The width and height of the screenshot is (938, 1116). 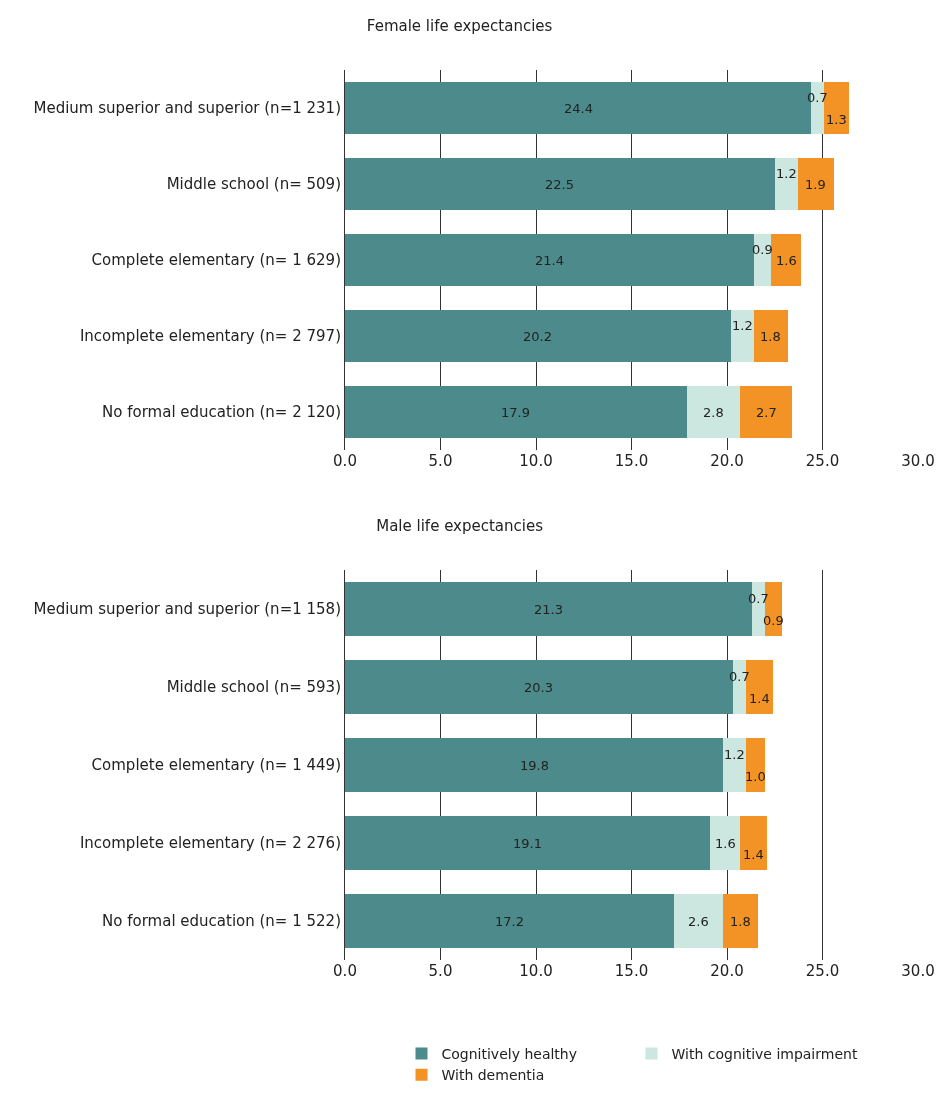 What do you see at coordinates (210, 336) in the screenshot?
I see `y-tick-label: Incomplete elementary (n= 2 797)` at bounding box center [210, 336].